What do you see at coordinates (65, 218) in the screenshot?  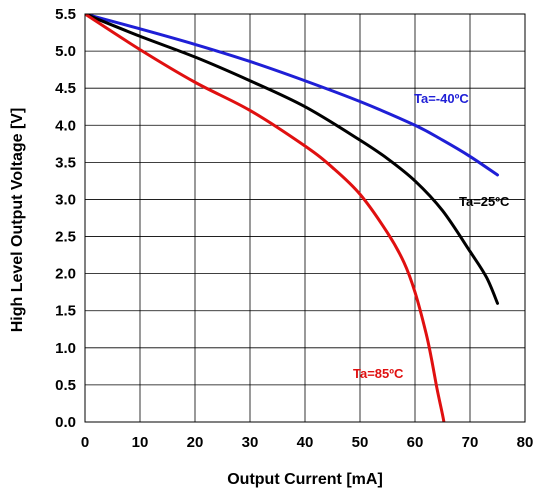 I see `y-tick-labels: 0.0 0.5 1.0 1.5 2.0 2.5 3.0 3.5 4.0 4.5 5.0 5.5` at bounding box center [65, 218].